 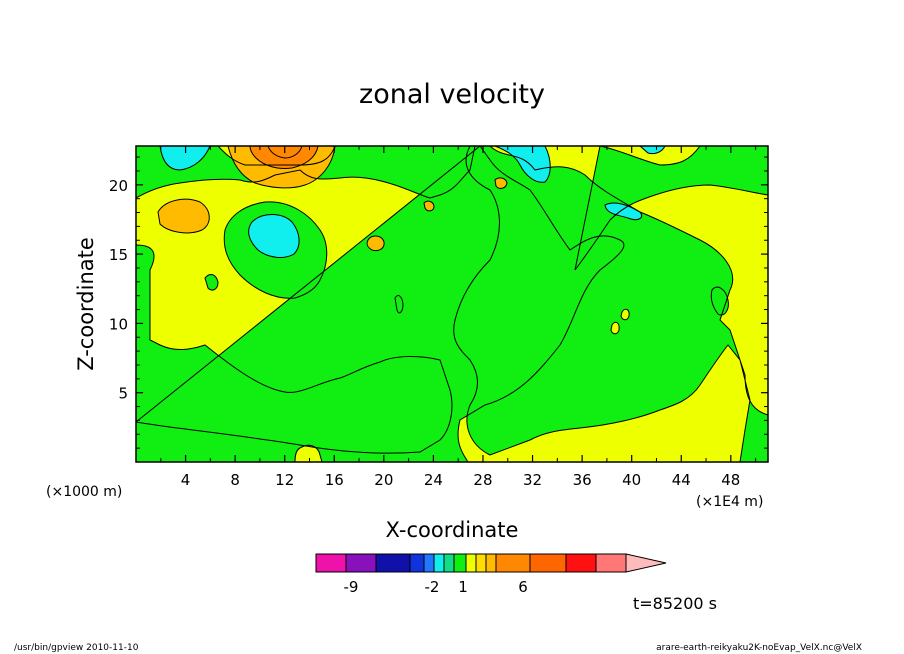 I want to click on contour-regions-cyan, so click(x=412, y=202).